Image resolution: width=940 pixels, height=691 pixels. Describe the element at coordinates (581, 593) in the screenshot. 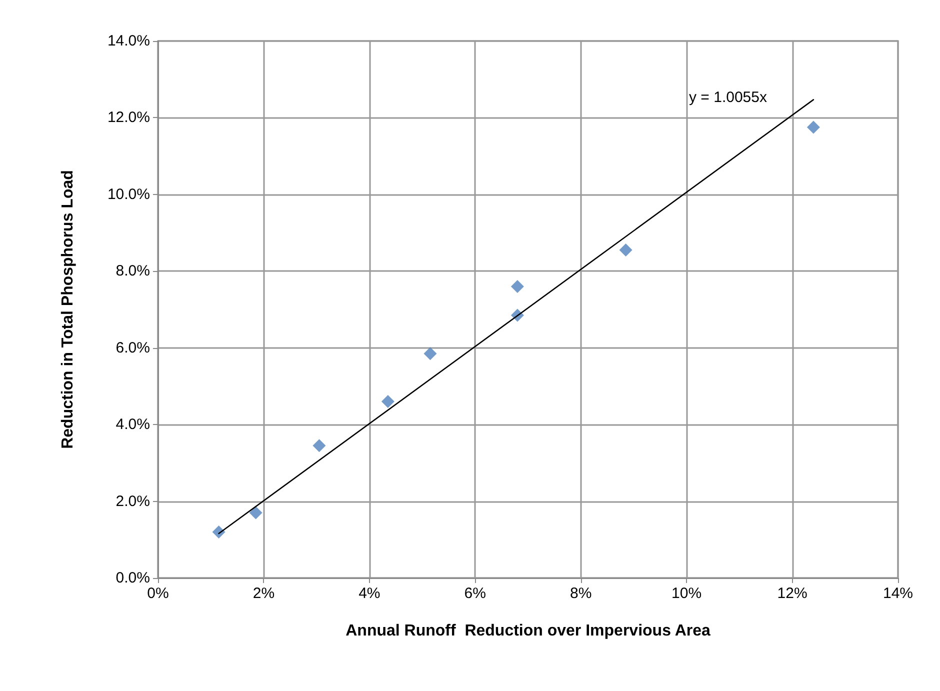

I see `x-tick-label: 8%` at that location.